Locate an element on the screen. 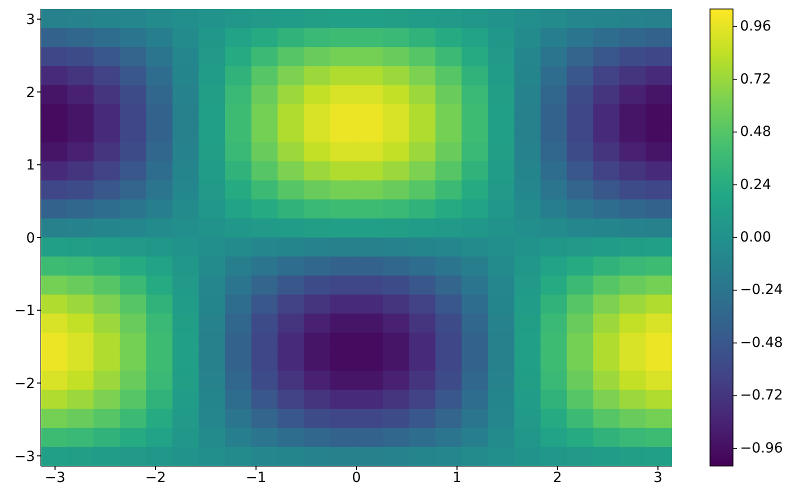 The height and width of the screenshot is (499, 800). x-tick-label: −1 is located at coordinates (256, 478).